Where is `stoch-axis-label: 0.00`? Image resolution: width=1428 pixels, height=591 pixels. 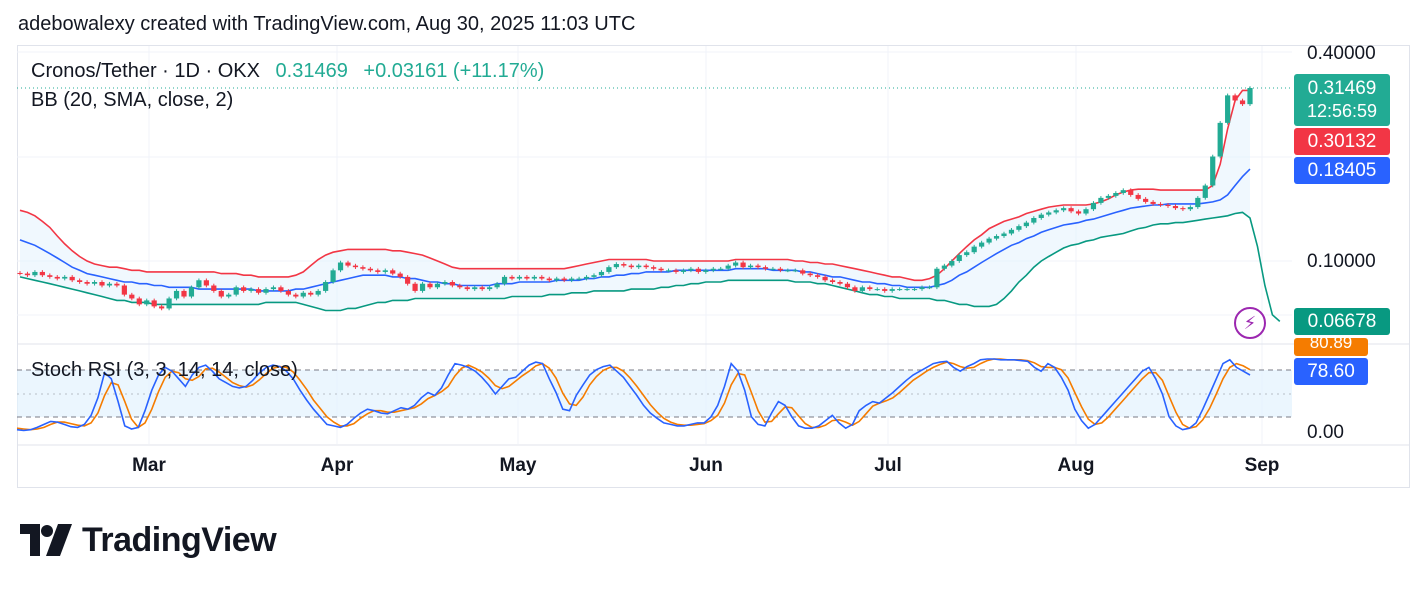 stoch-axis-label: 0.00 is located at coordinates (1325, 432).